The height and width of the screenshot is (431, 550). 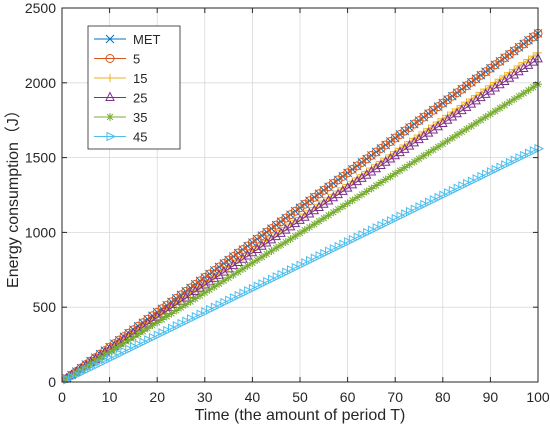 I want to click on legend-item: 35, so click(x=120, y=117).